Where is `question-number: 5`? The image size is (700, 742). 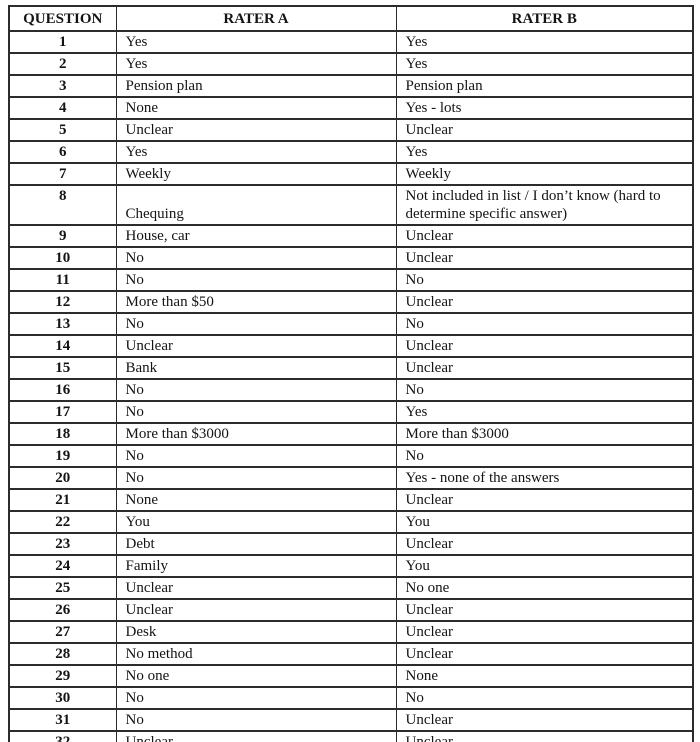 question-number: 5 is located at coordinates (62, 130).